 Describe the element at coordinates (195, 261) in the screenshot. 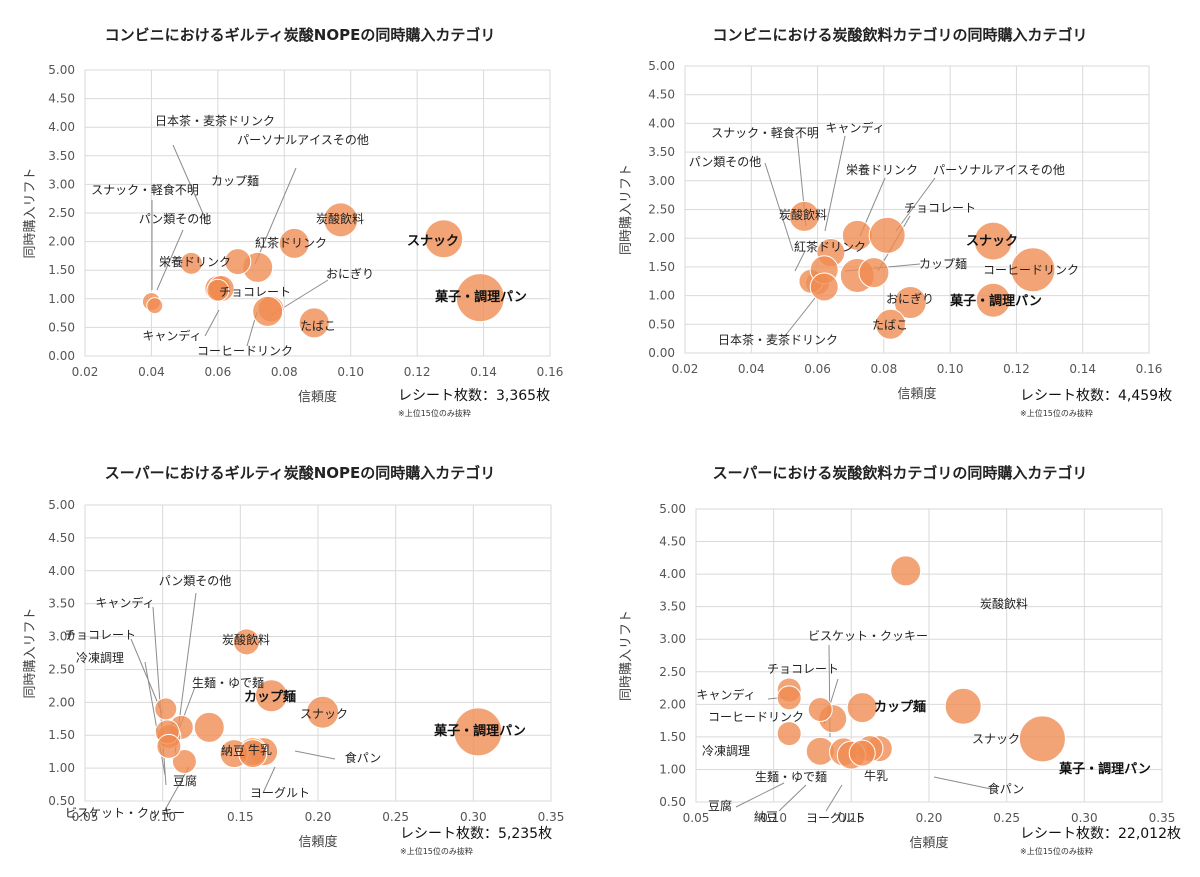

I see `bubble-label: 栄養ドリンク` at that location.